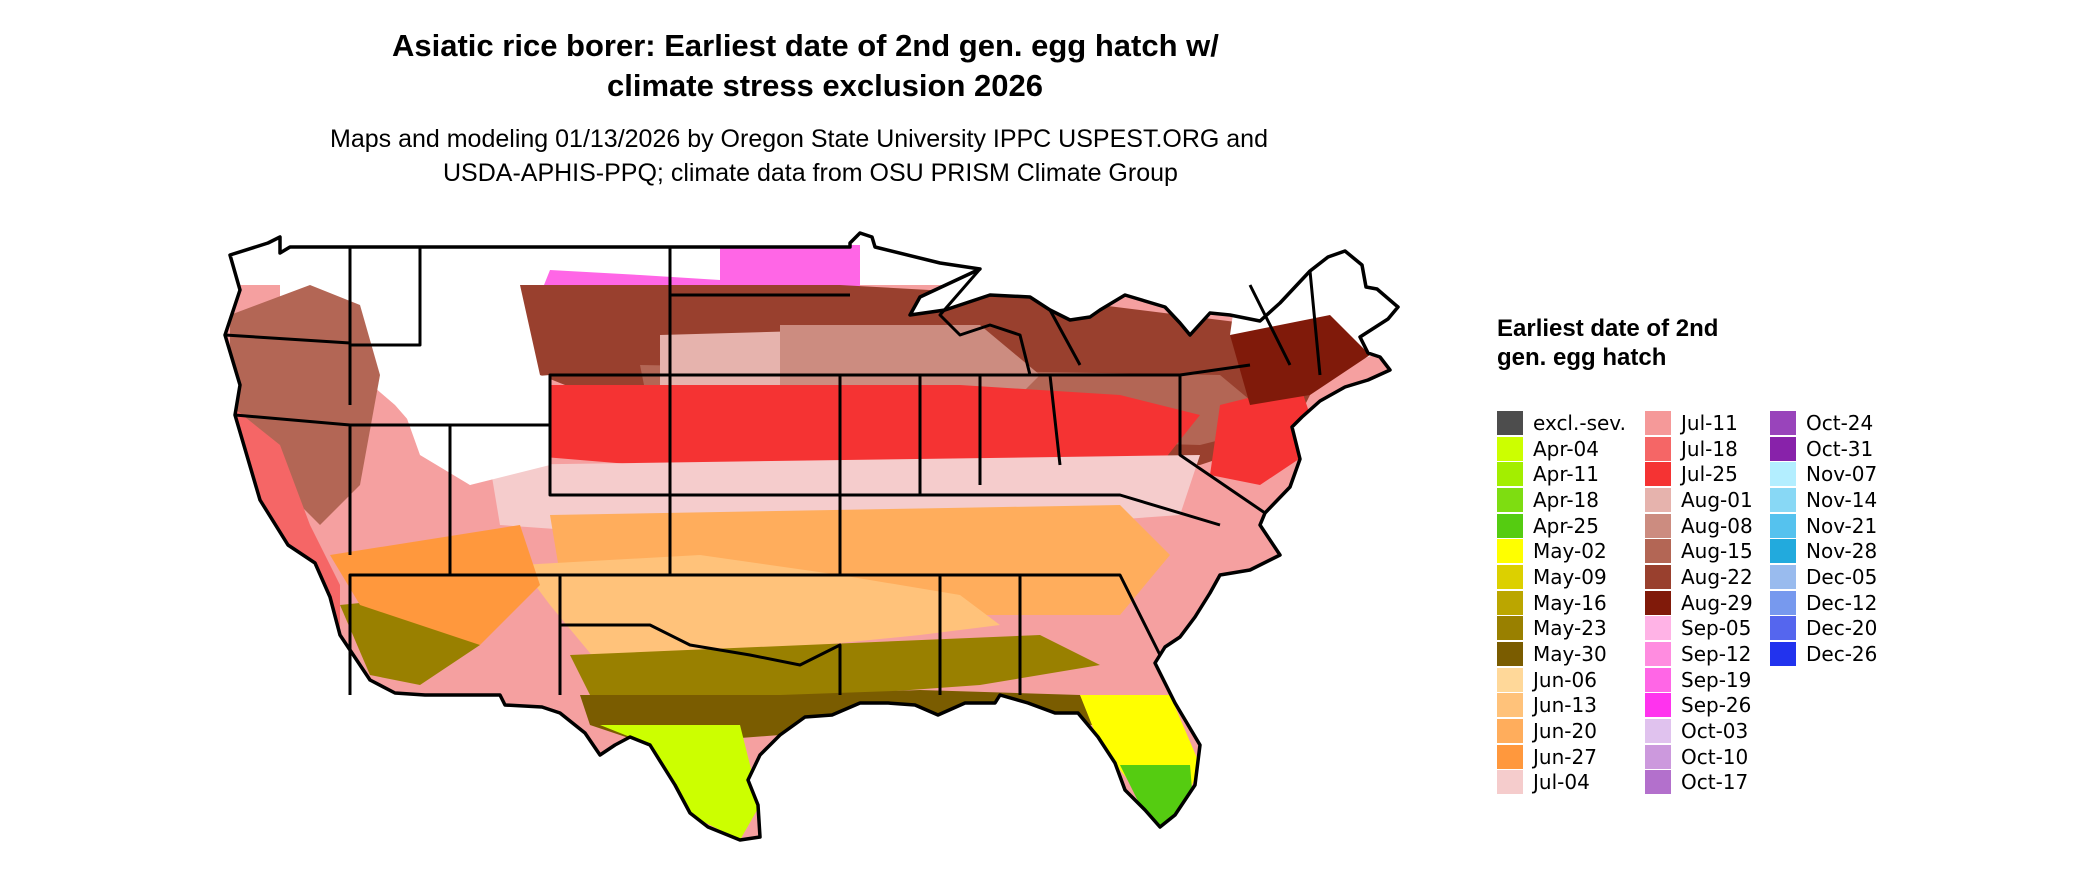  What do you see at coordinates (1842, 602) in the screenshot?
I see `legend-label: Dec-12` at bounding box center [1842, 602].